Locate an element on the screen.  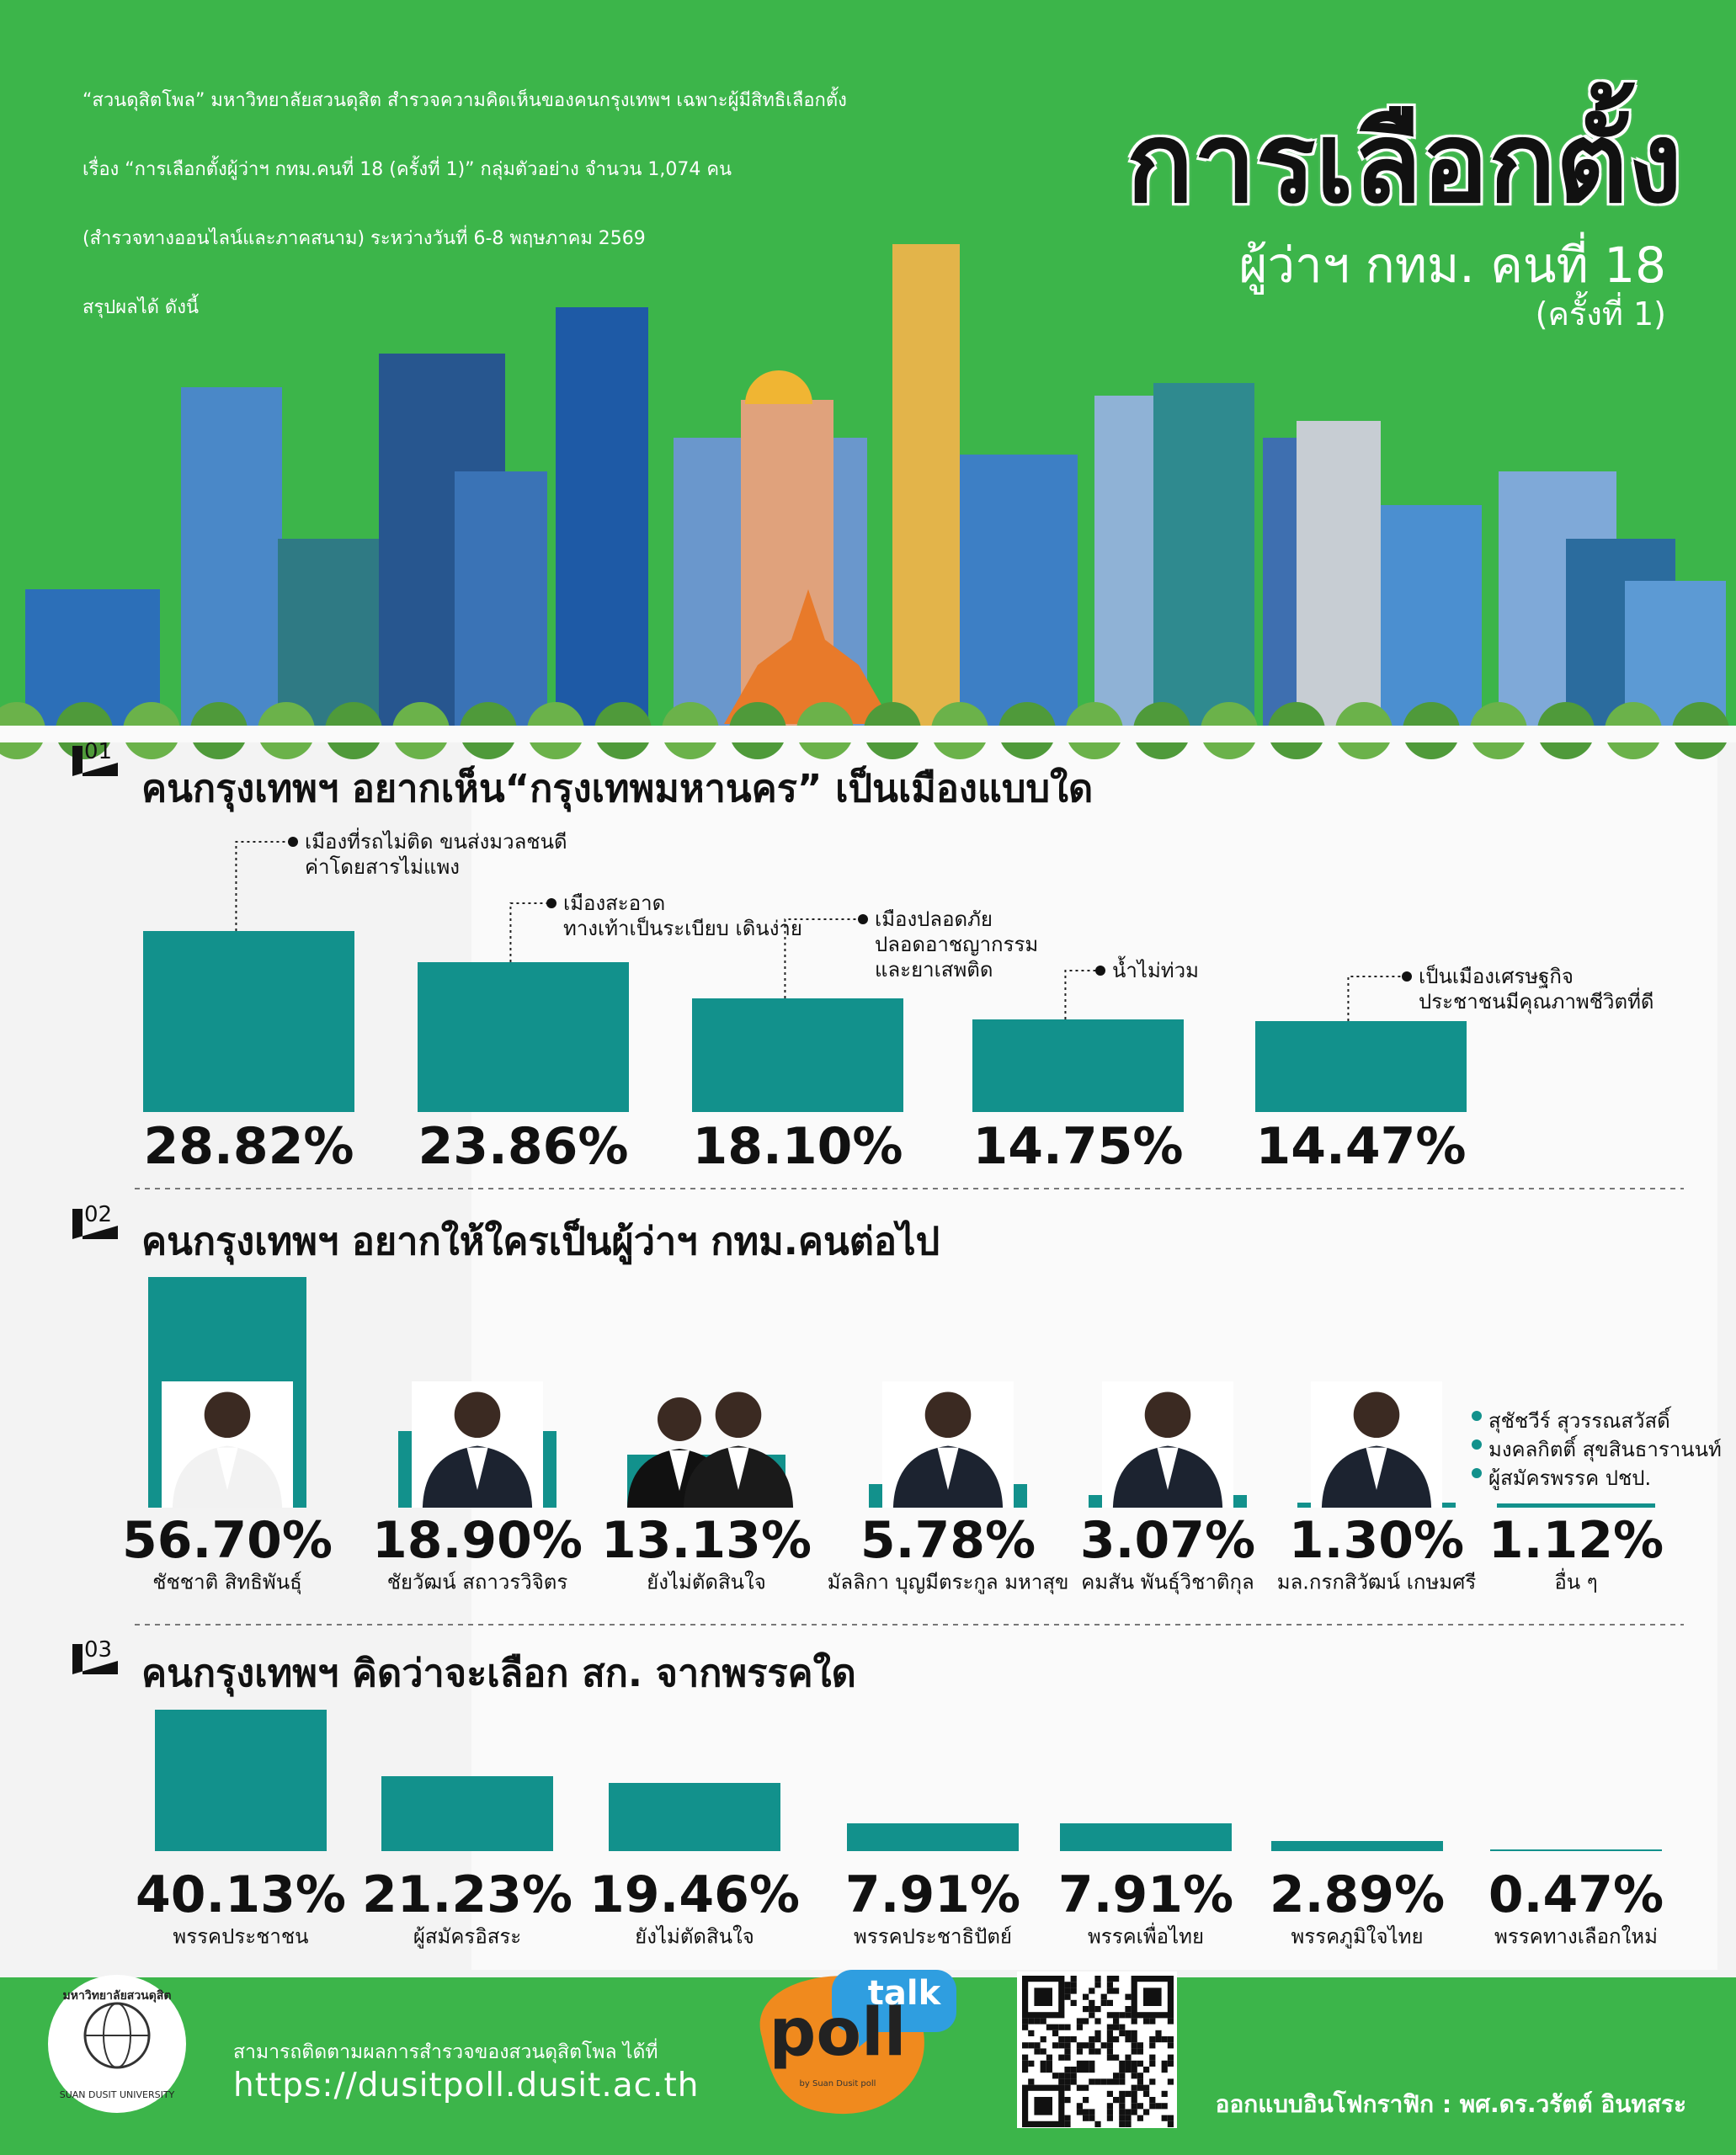
value-label: 14.75% is located at coordinates (1078, 1146).